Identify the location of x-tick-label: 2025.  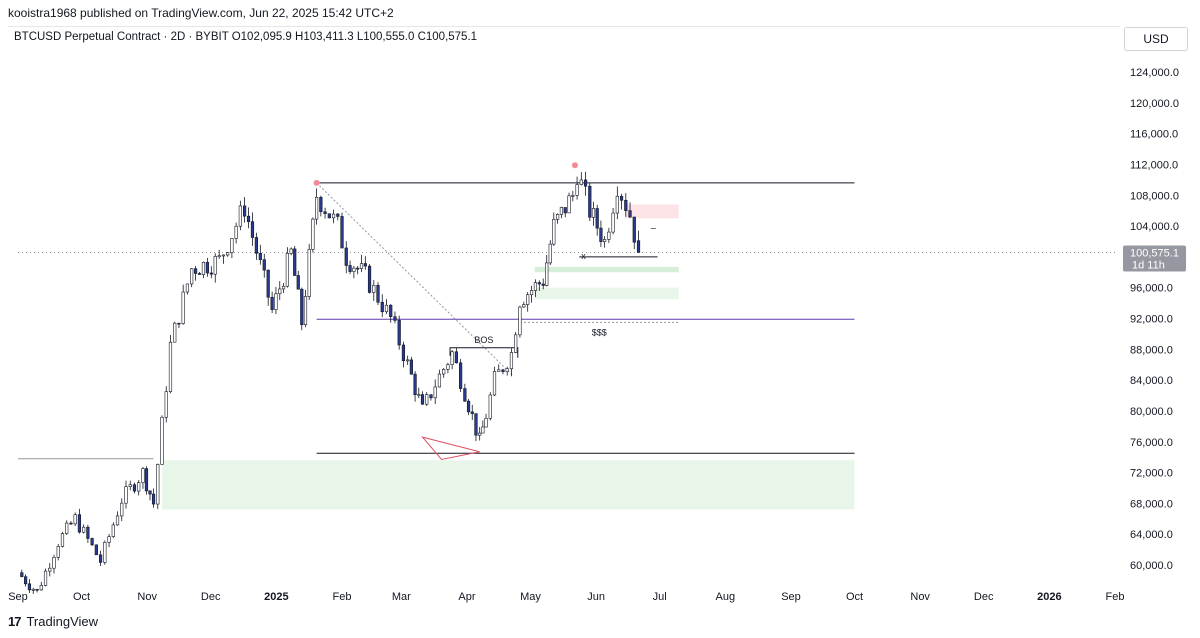
(276, 597).